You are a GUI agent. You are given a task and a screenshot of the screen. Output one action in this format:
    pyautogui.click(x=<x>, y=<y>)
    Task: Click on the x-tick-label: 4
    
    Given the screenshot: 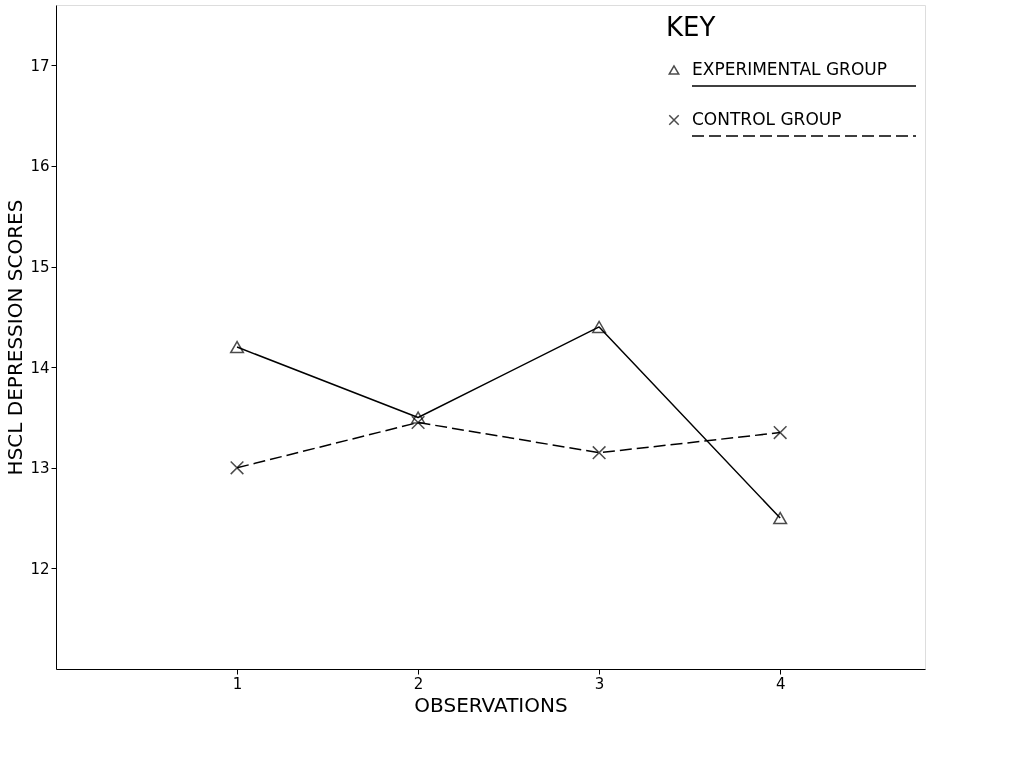 What is the action you would take?
    pyautogui.click(x=780, y=683)
    